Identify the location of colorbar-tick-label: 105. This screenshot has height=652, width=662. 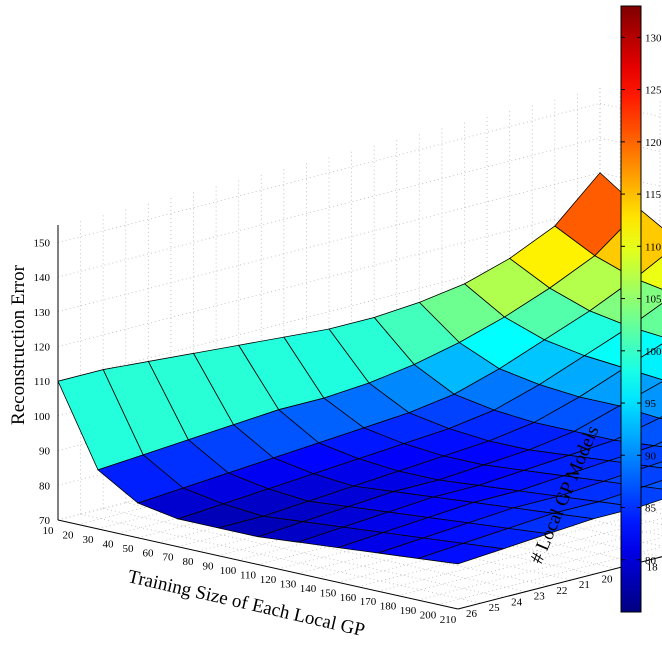
(653, 300).